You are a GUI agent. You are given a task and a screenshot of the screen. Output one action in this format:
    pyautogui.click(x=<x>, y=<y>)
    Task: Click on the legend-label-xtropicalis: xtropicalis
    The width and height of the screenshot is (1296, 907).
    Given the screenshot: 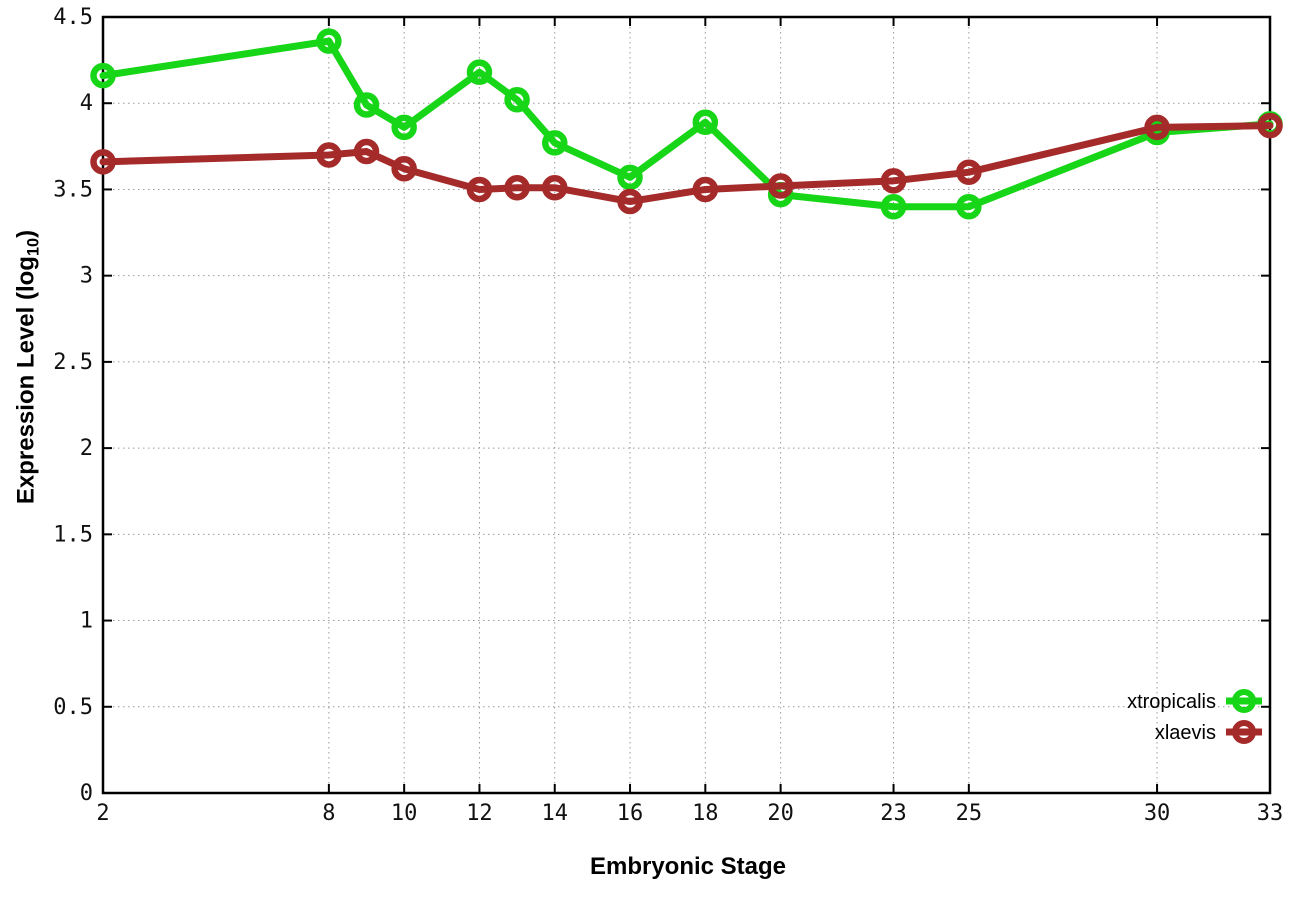 What is the action you would take?
    pyautogui.click(x=1171, y=702)
    